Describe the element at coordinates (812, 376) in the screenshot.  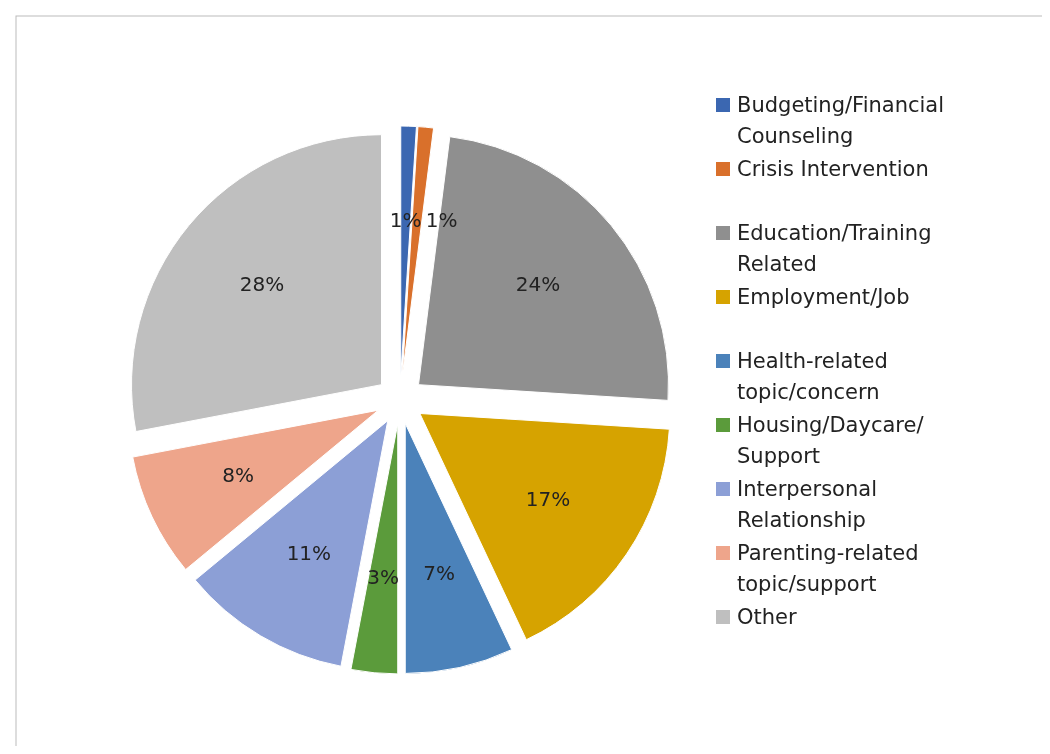
I see `legend-label: Health-related topic/concern` at that location.